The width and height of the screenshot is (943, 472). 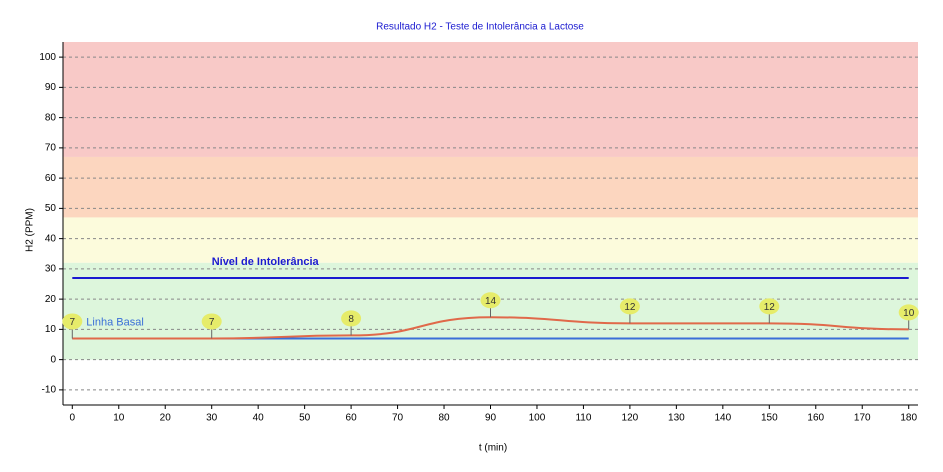 What do you see at coordinates (166, 418) in the screenshot?
I see `x-tick-label: 20` at bounding box center [166, 418].